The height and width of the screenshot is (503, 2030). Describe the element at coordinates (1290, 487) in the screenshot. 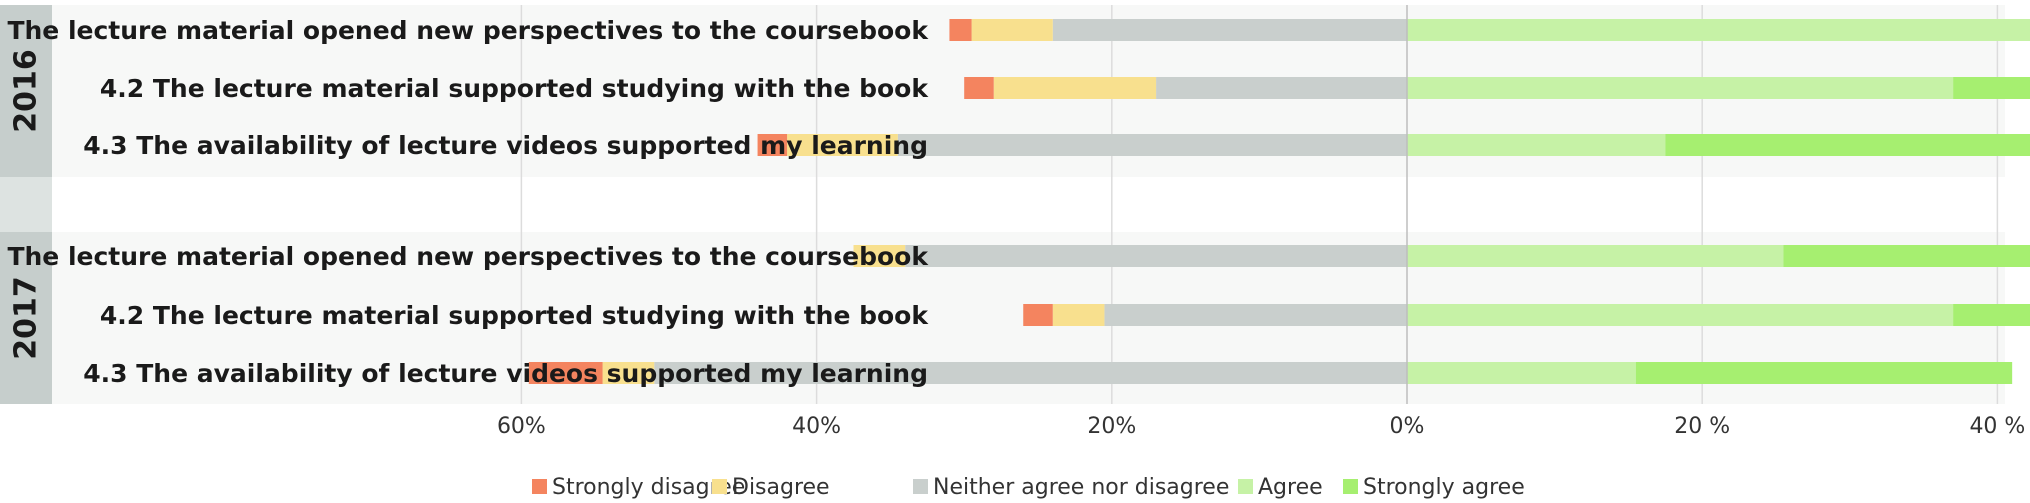

I see `legend-label: Agree` at that location.